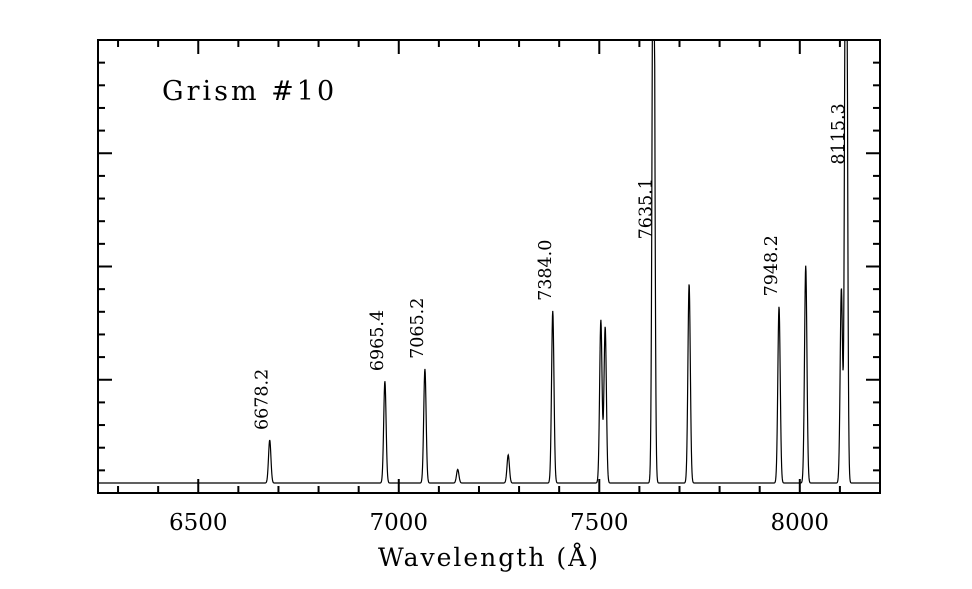 The height and width of the screenshot is (589, 972). Describe the element at coordinates (398, 523) in the screenshot. I see `x-tick-label: 7000` at that location.